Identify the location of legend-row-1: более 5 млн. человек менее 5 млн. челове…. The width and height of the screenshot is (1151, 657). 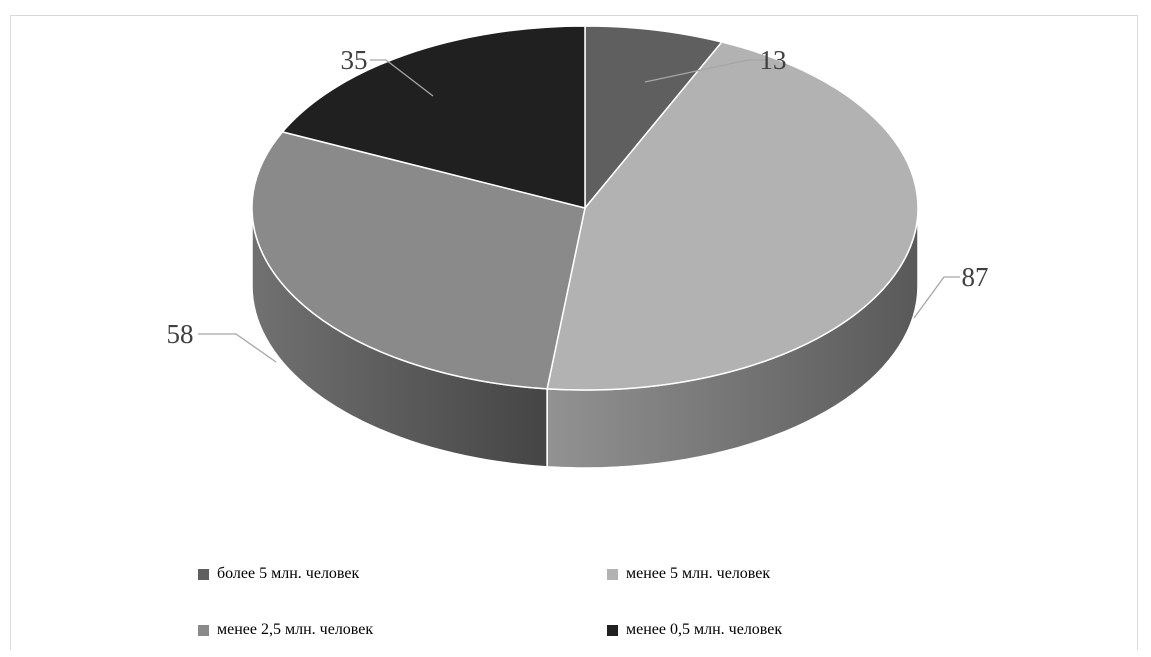
(575, 574).